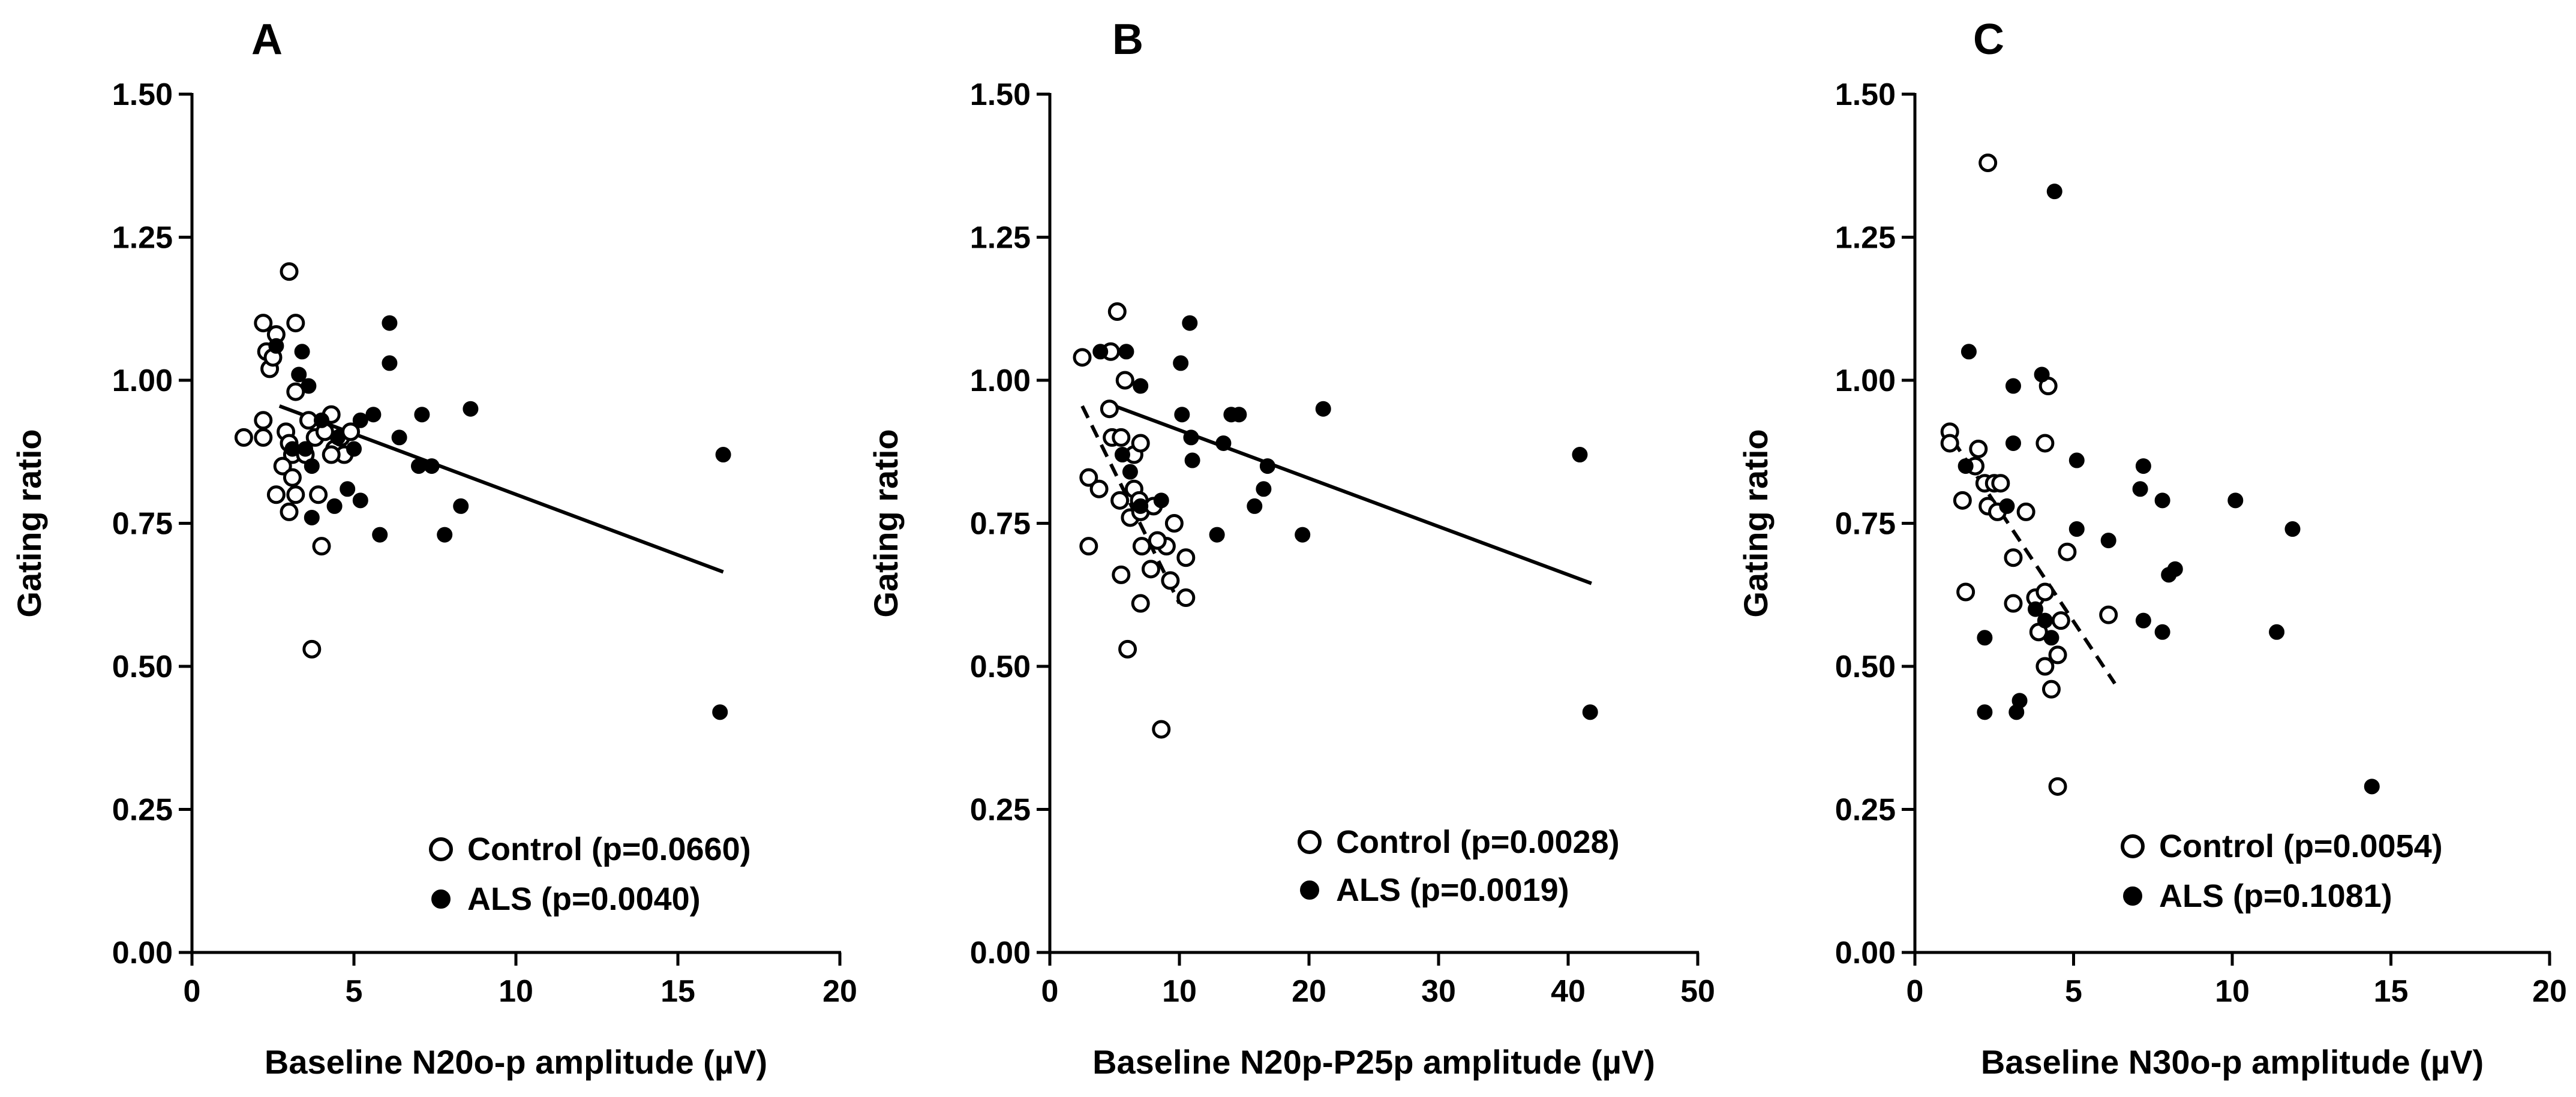 Image resolution: width=2576 pixels, height=1097 pixels. I want to click on legend-label-als: ALS (p=0.1081), so click(2275, 896).